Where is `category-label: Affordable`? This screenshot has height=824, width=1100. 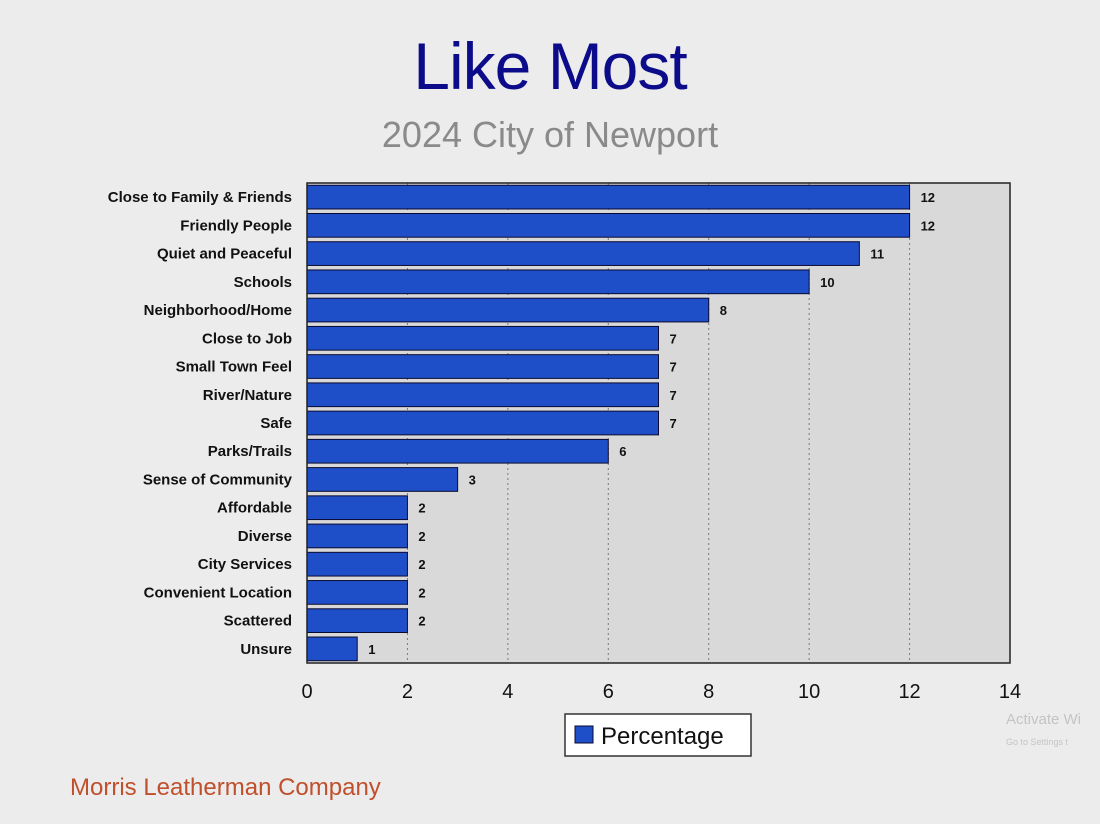 category-label: Affordable is located at coordinates (254, 508).